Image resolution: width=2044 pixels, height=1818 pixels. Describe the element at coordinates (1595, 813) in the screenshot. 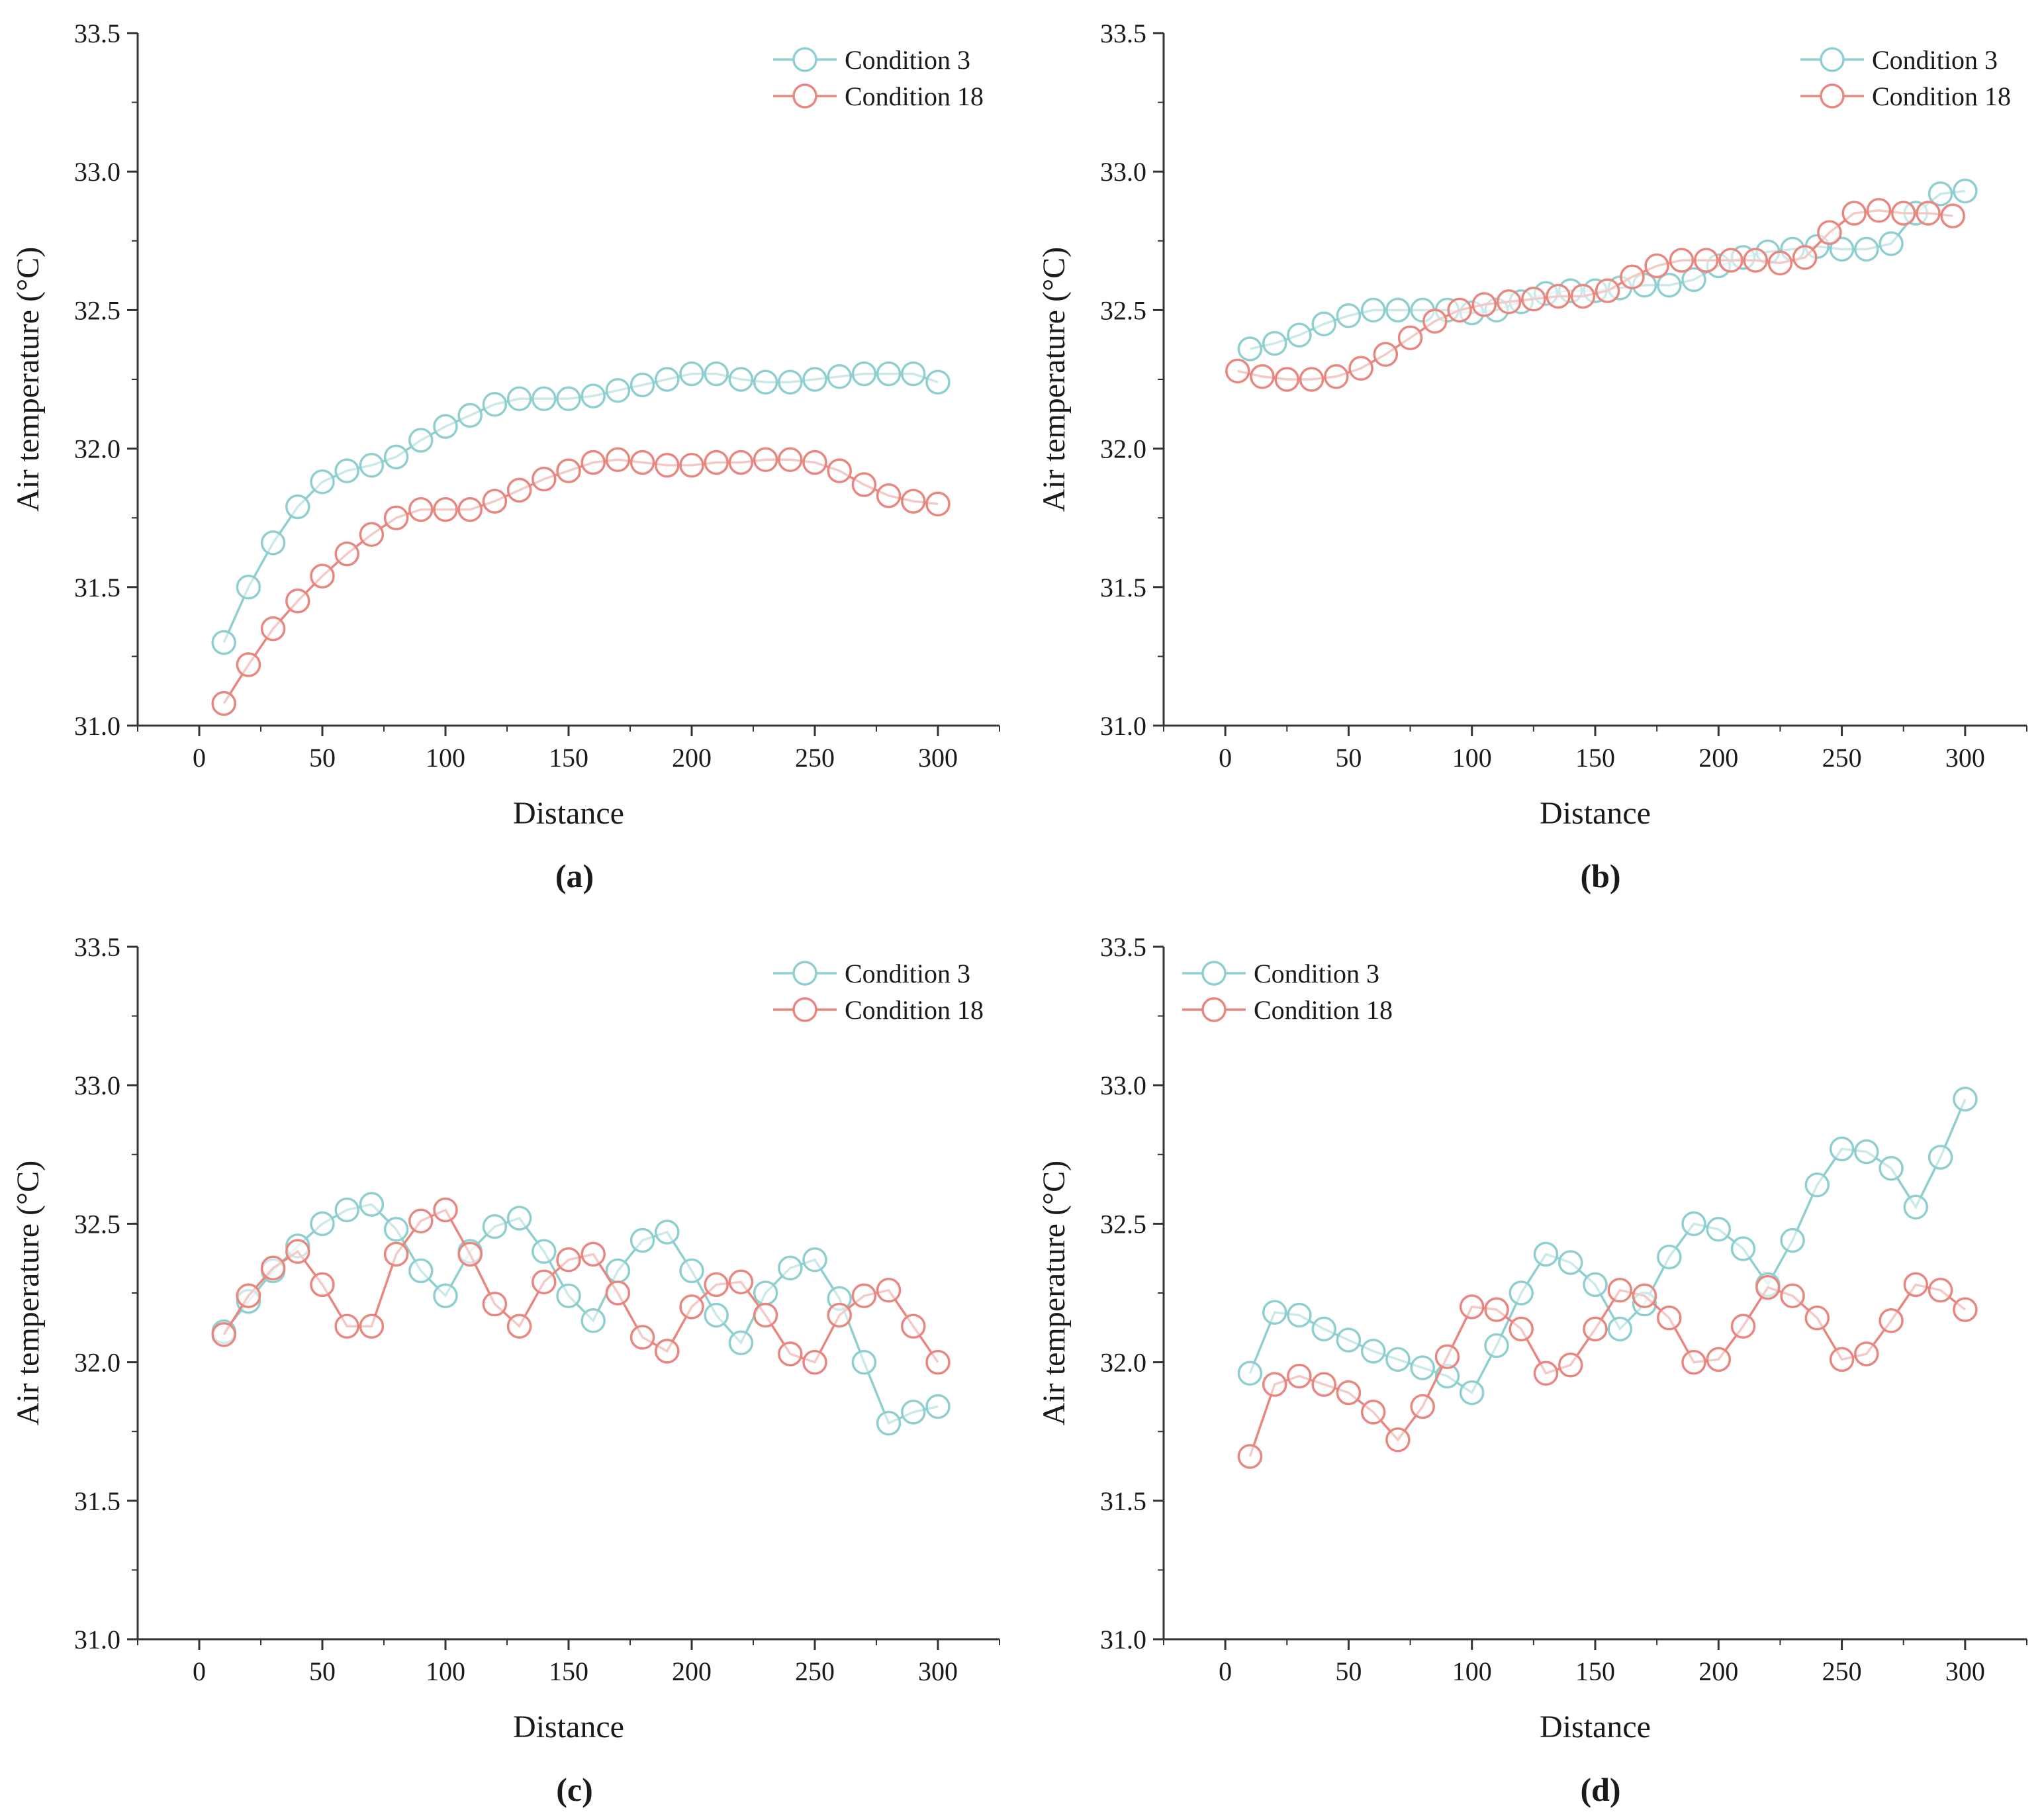

I see `x-axis-title: Distance` at that location.